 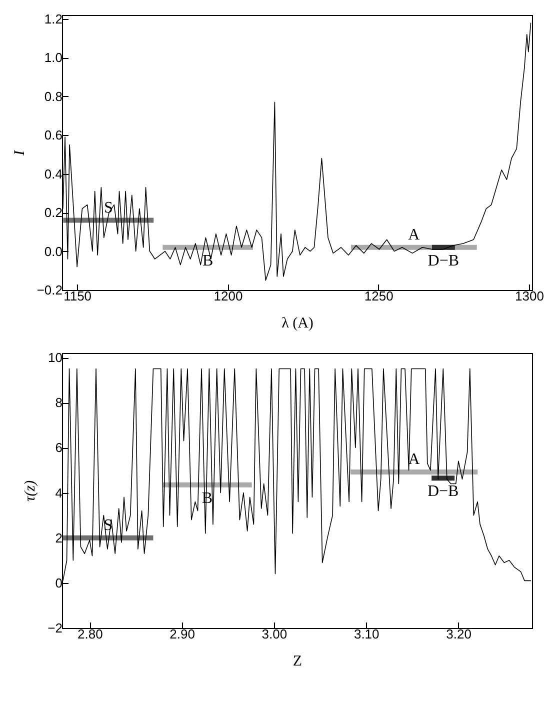 What do you see at coordinates (53, 135) in the screenshot?
I see `y-tick-label: 0.6` at bounding box center [53, 135].